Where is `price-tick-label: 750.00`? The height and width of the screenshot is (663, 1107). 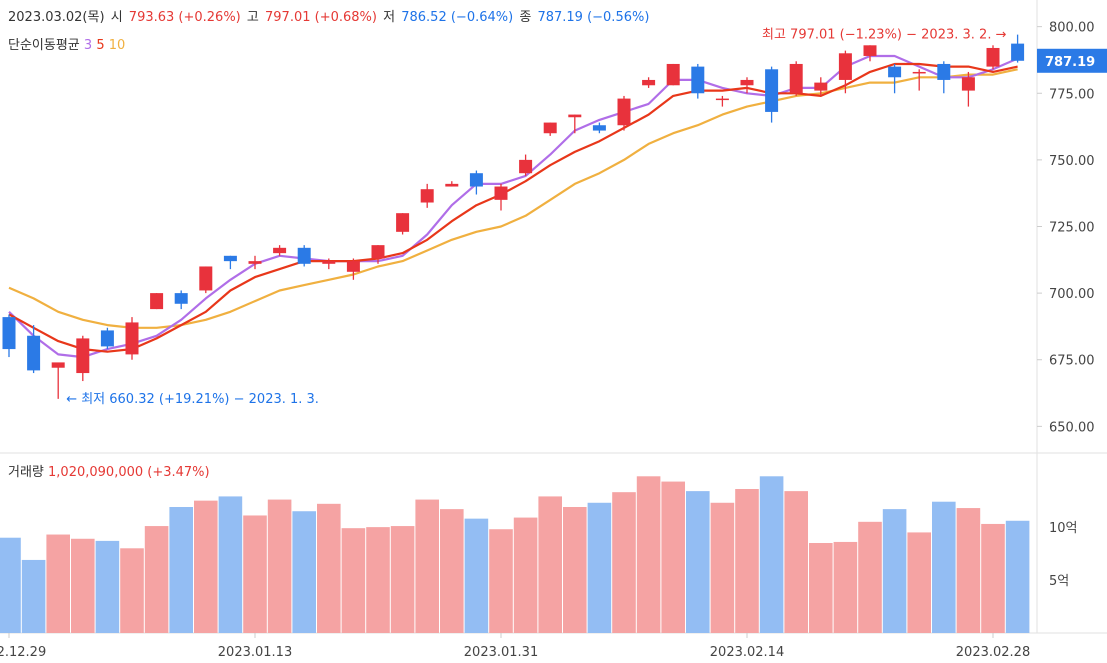
price-tick-label: 750.00 is located at coordinates (1072, 161).